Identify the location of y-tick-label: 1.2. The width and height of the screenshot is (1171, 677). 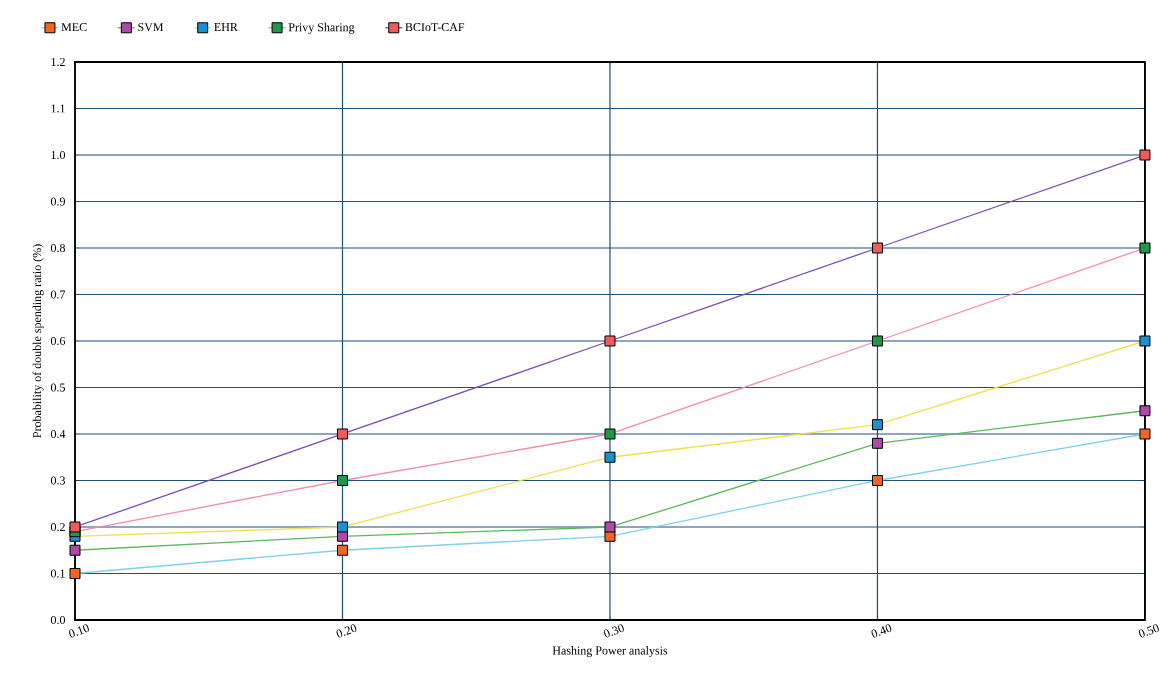
(58, 62).